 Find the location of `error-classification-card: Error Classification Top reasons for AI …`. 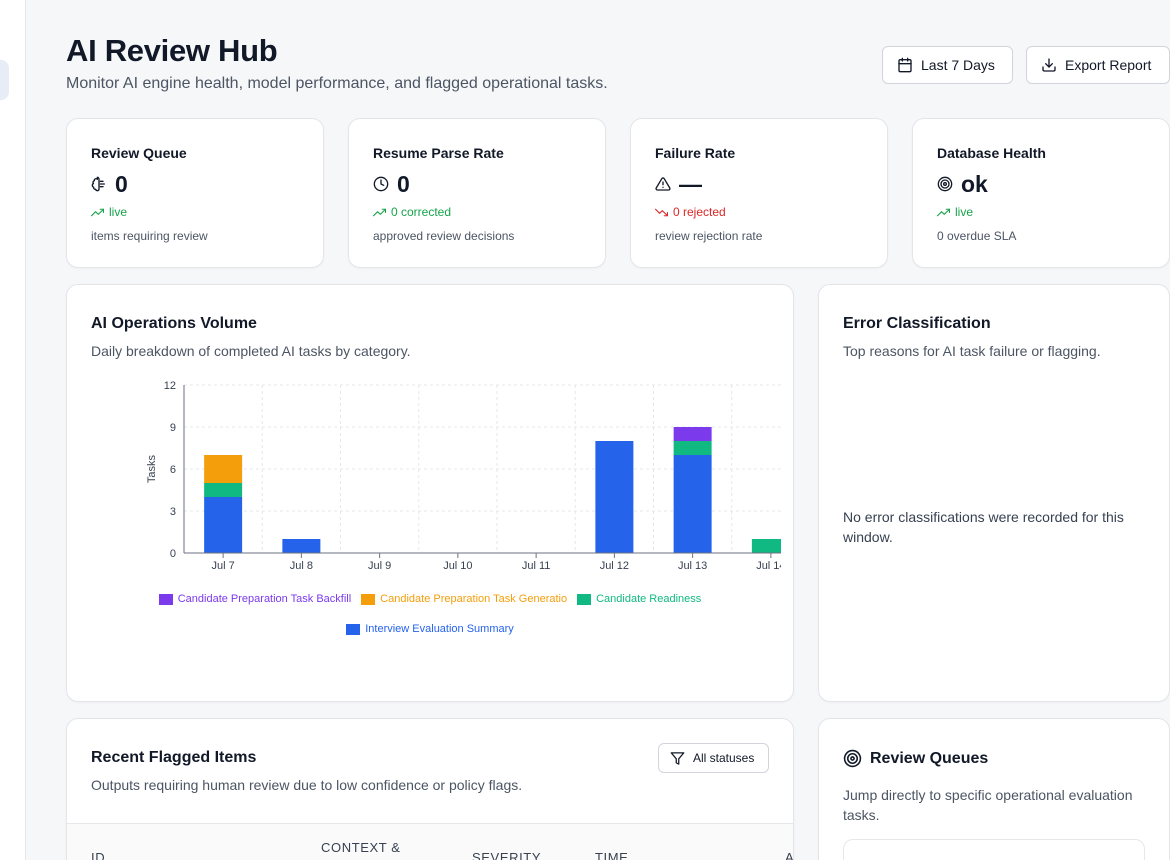

error-classification-card: Error Classification Top reasons for AI … is located at coordinates (994, 493).